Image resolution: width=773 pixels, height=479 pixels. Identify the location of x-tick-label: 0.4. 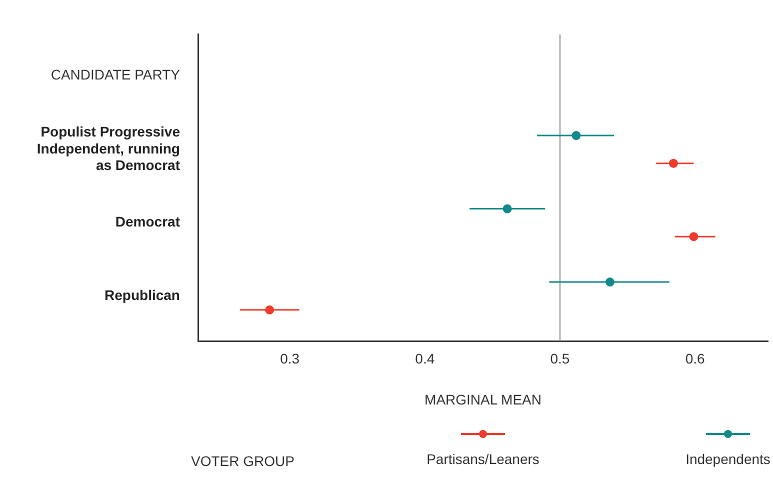
(425, 358).